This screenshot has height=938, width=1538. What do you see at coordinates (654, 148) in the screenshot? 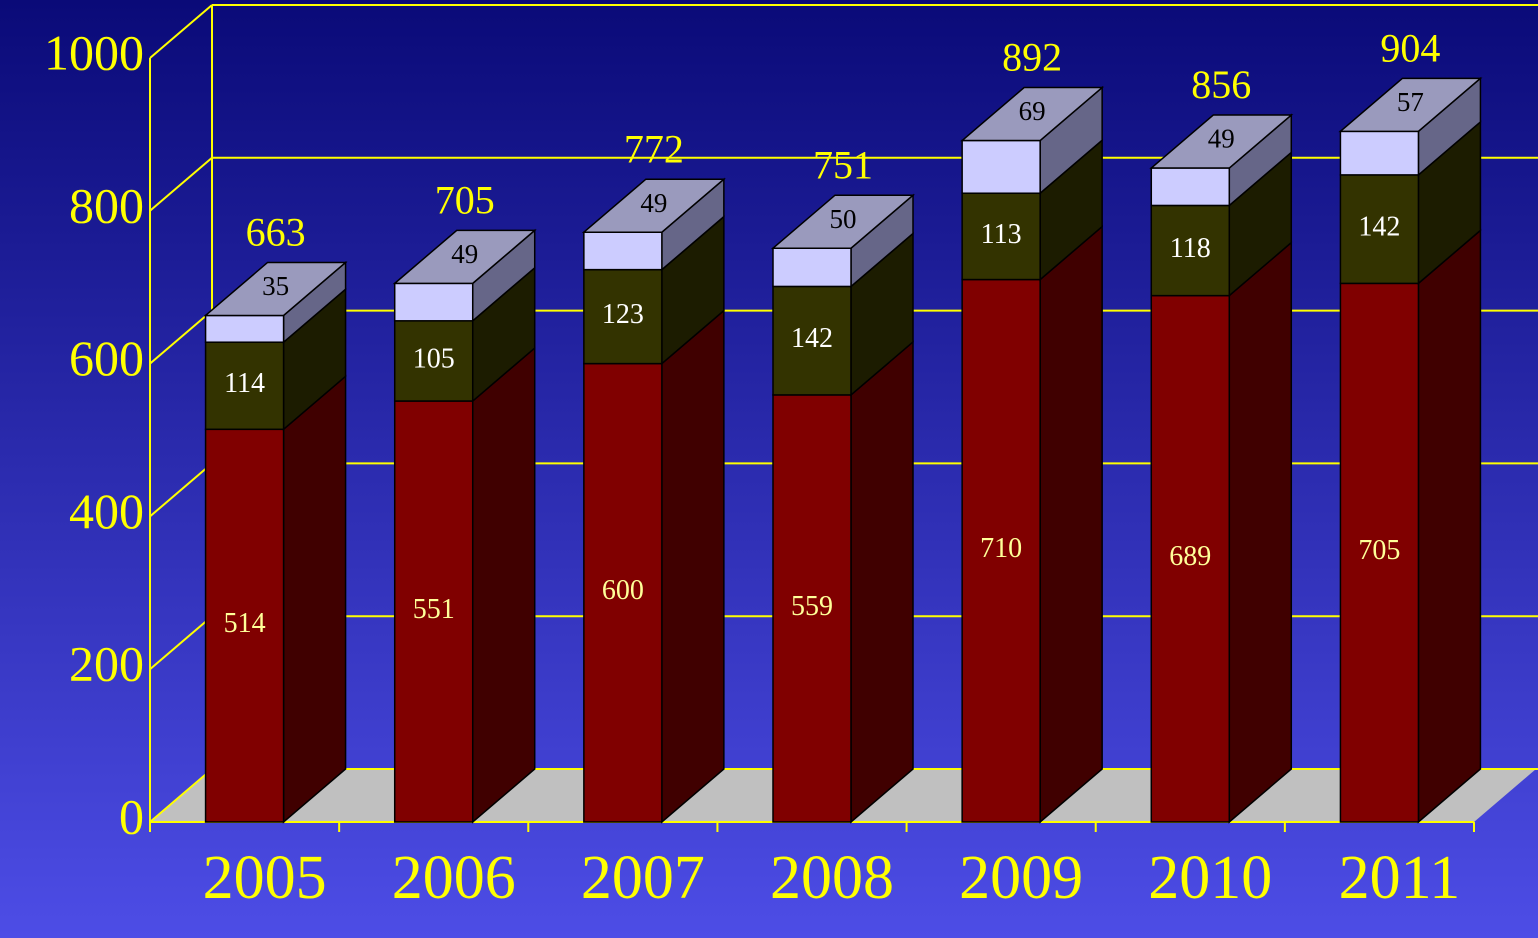
I see `total-label: 772` at bounding box center [654, 148].